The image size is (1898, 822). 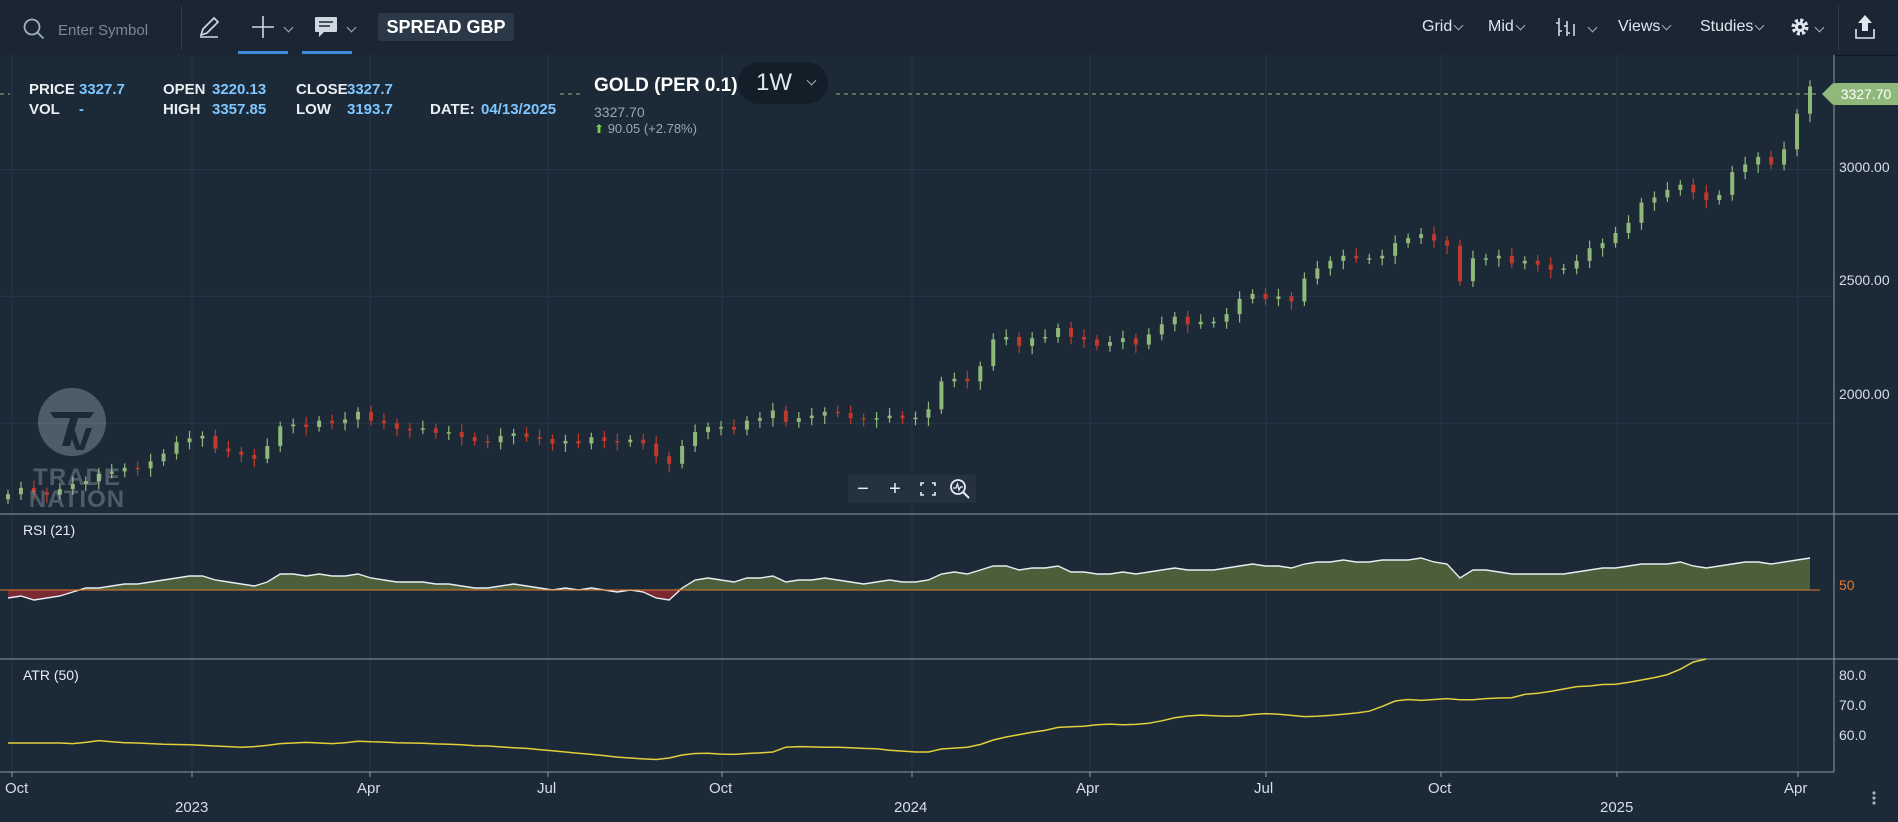 I want to click on grid-menu-label: Grid, so click(x=1437, y=26).